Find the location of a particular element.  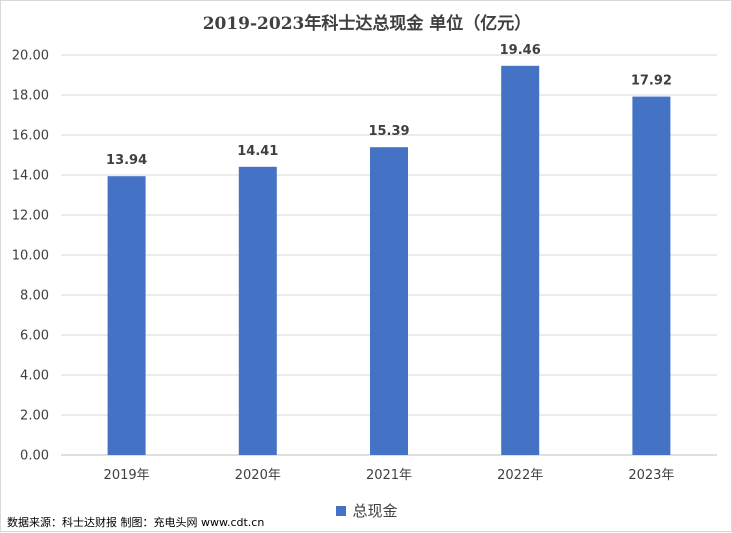

y-tick-label: 12.00 is located at coordinates (30, 216).